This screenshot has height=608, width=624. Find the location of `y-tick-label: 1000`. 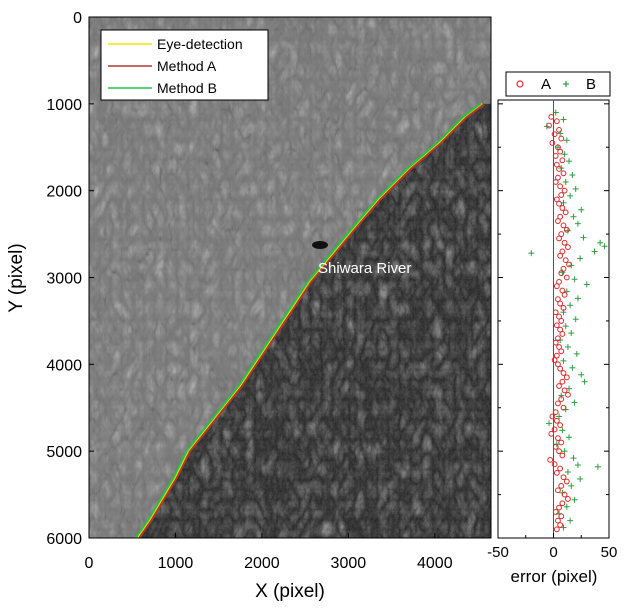

y-tick-label: 1000 is located at coordinates (64, 105).